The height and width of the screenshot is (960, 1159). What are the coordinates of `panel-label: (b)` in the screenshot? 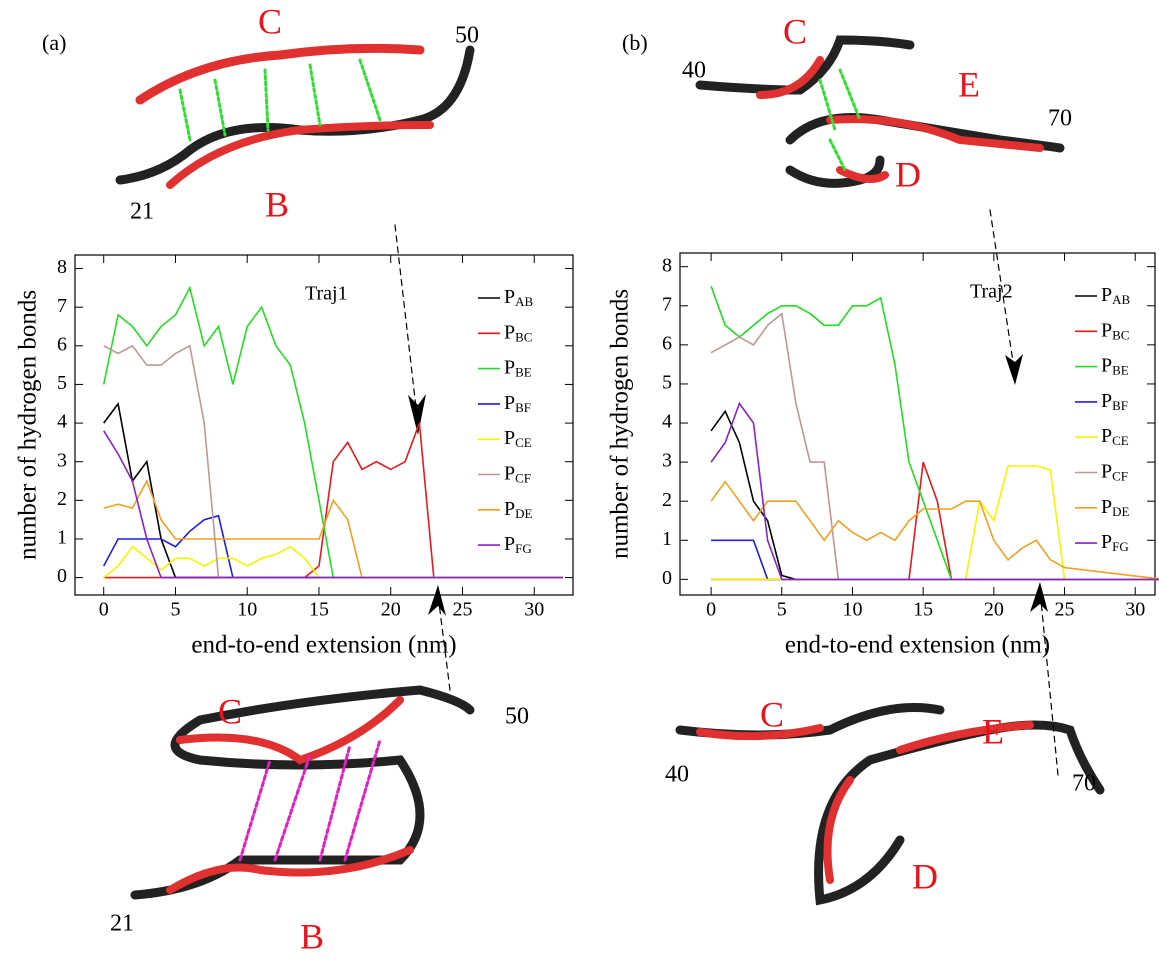 It's located at (635, 42).